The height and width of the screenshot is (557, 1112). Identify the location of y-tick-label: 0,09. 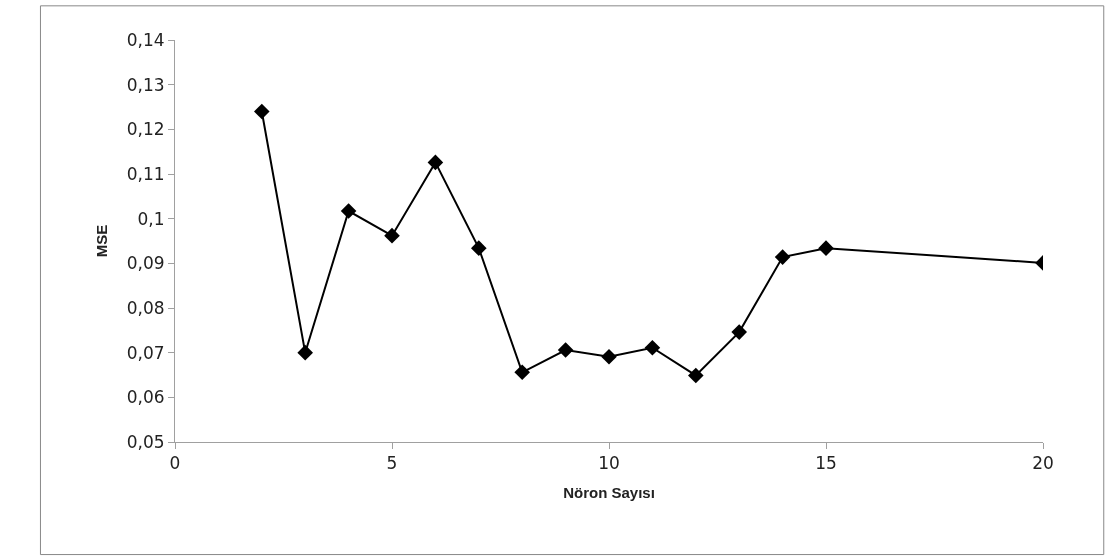
(145, 263).